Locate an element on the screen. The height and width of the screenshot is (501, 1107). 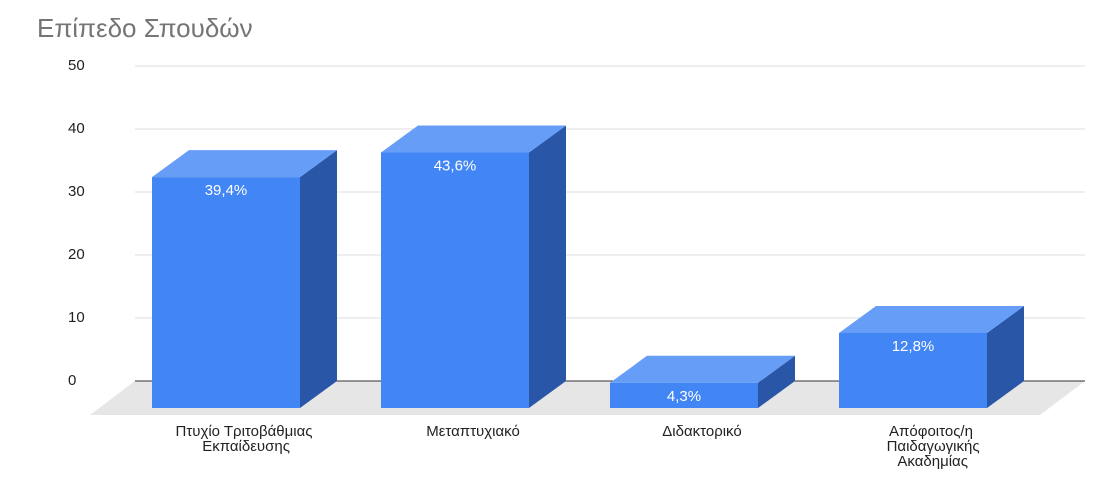
y-tick-label: 10 is located at coordinates (76, 317).